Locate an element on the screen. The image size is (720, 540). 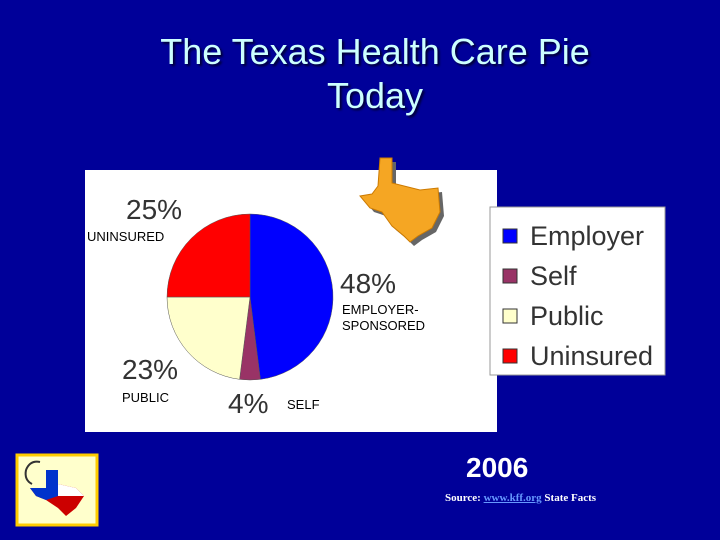
logo is located at coordinates (57, 490).